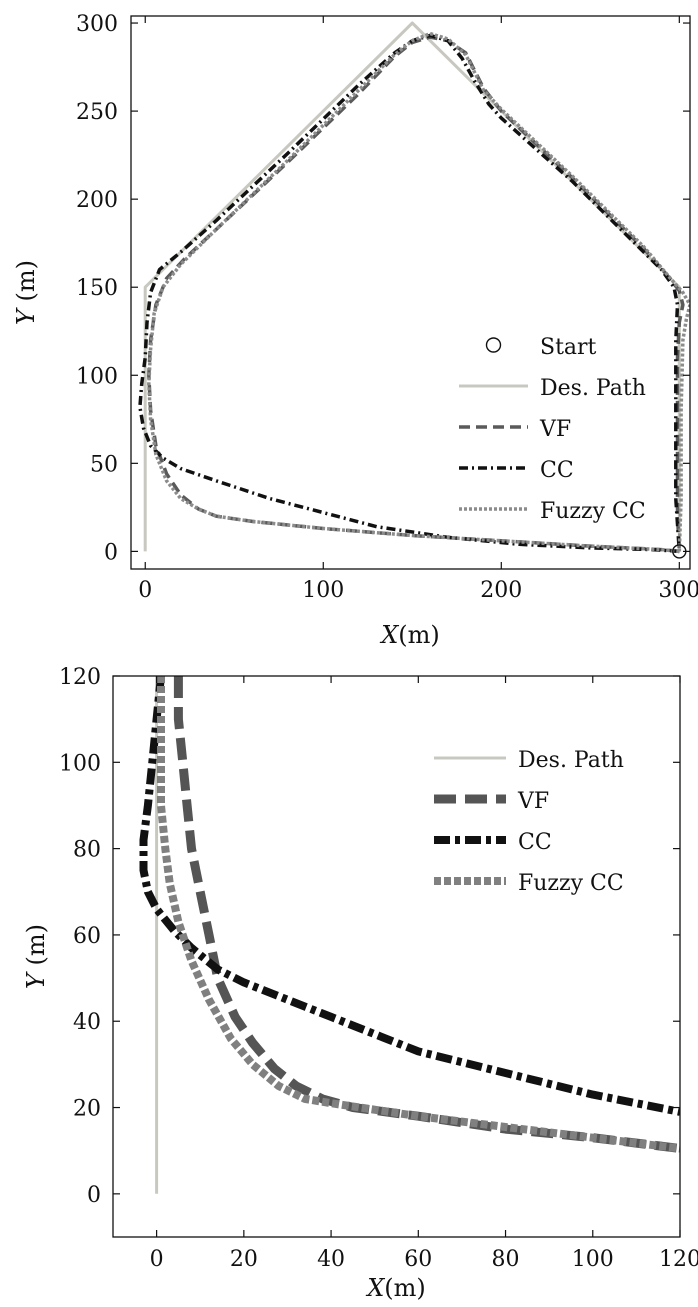 This screenshot has width=698, height=1307. What do you see at coordinates (331, 1259) in the screenshot?
I see `x-tick-label: 40` at bounding box center [331, 1259].